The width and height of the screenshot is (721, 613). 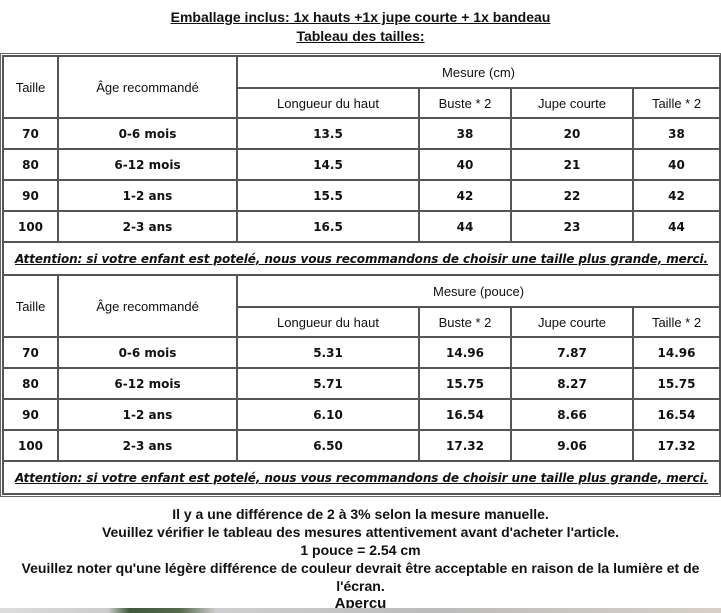 I want to click on table-row: 90 1-2 ans 15.5 42 22 42, so click(x=361, y=195).